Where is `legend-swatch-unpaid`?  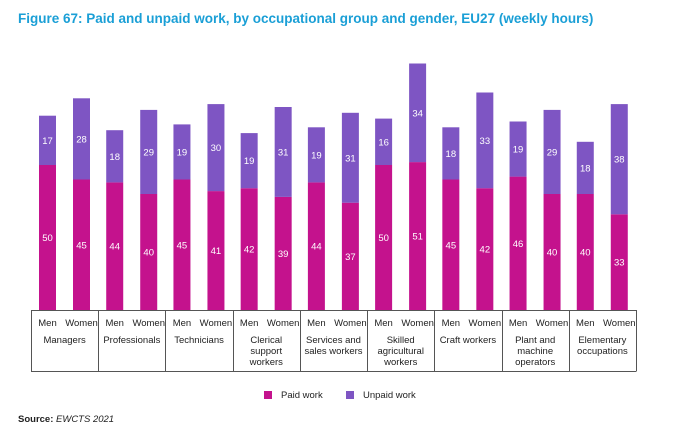 legend-swatch-unpaid is located at coordinates (350, 395).